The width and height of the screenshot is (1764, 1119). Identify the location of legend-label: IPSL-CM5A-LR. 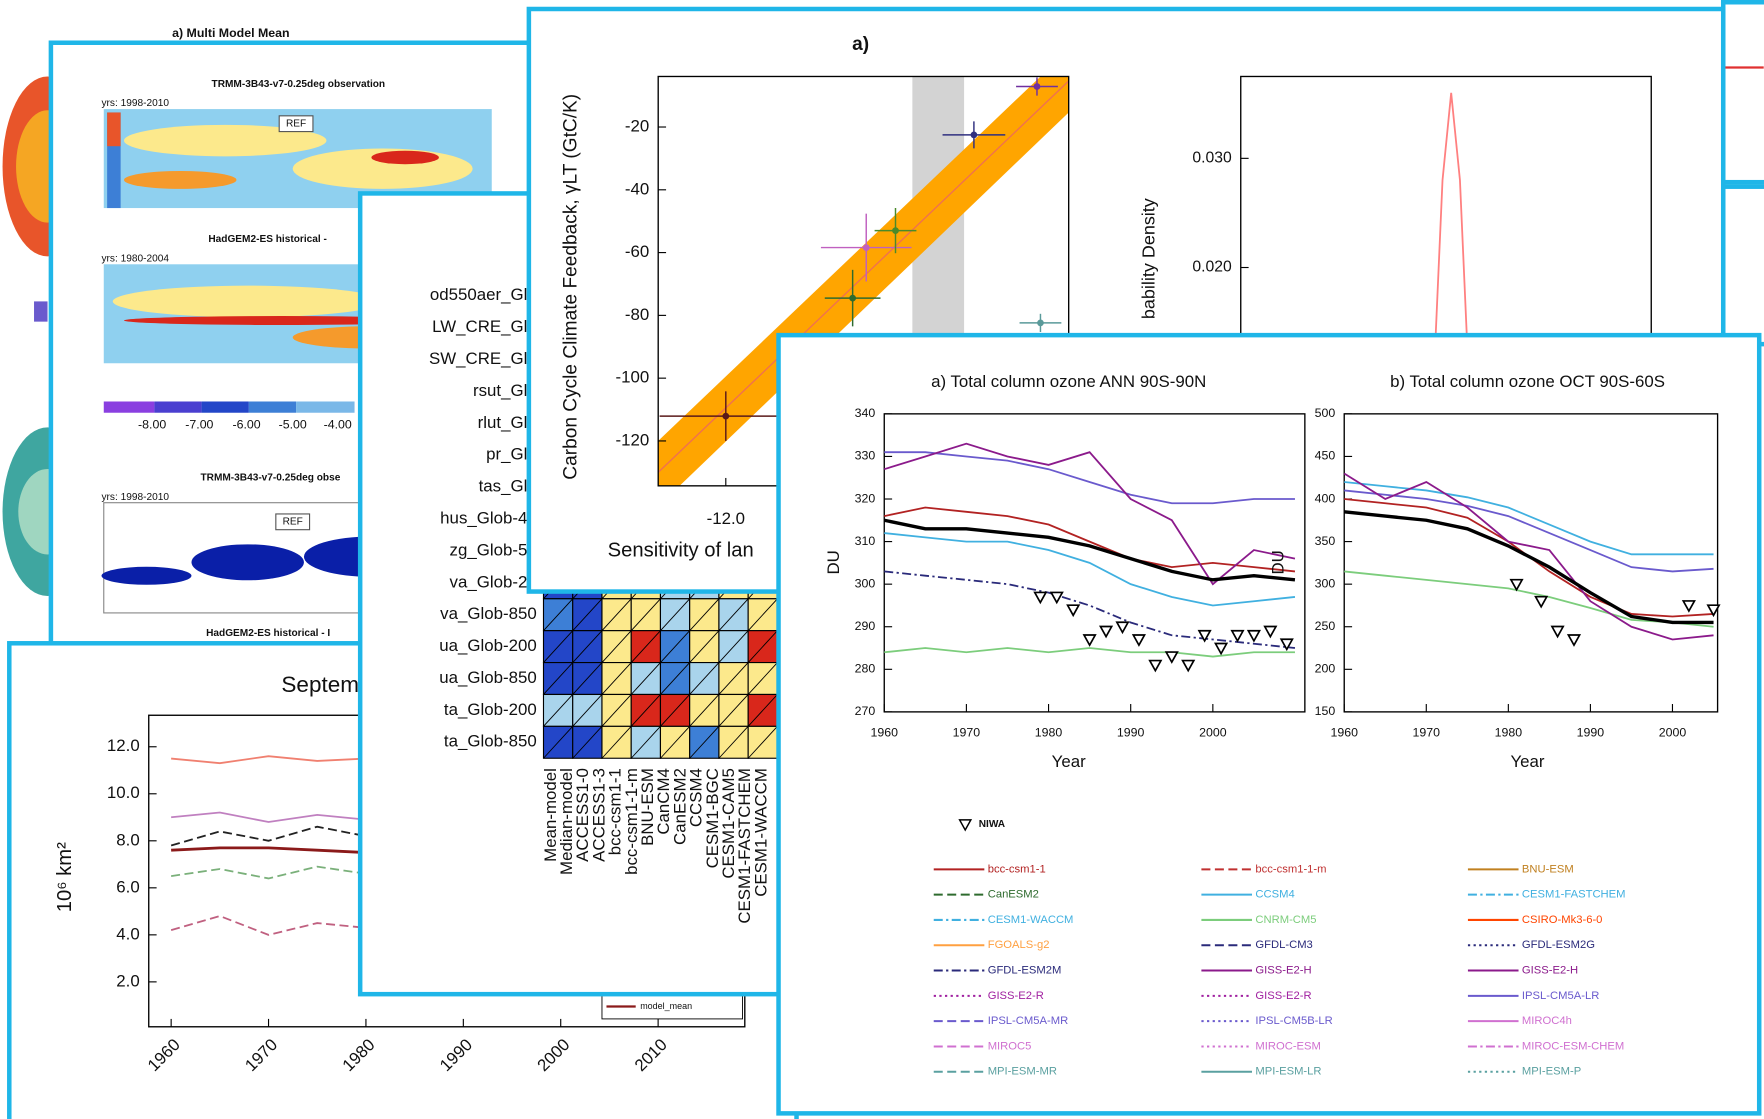
(1560, 996).